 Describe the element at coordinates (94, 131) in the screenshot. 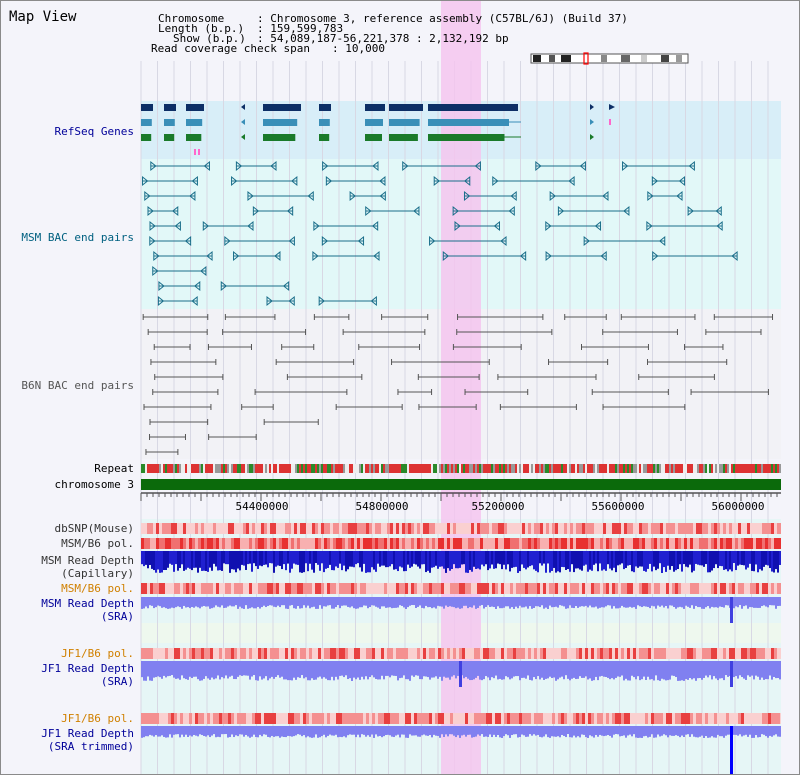

I see `track-label-refseq: RefSeq Genes` at that location.